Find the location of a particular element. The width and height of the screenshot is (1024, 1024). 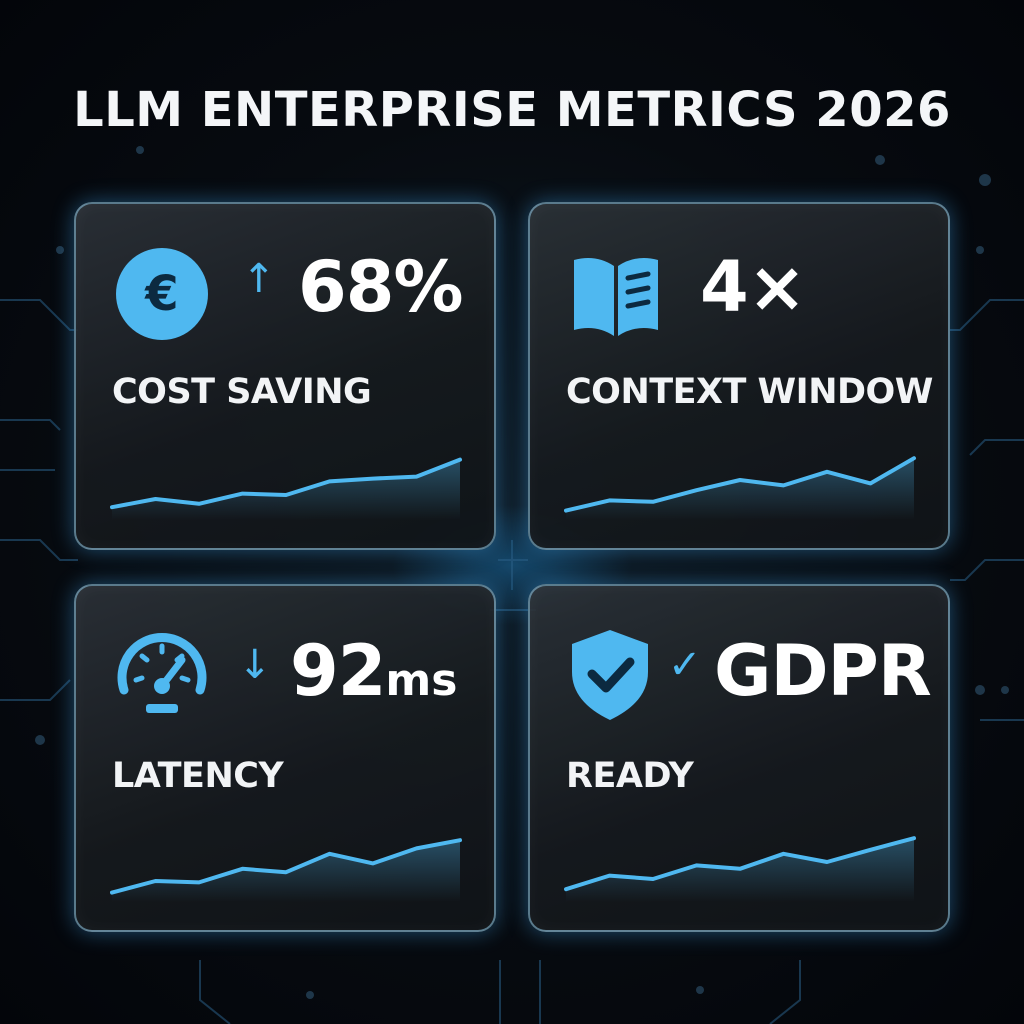

metric-value: 92ms is located at coordinates (373, 671).